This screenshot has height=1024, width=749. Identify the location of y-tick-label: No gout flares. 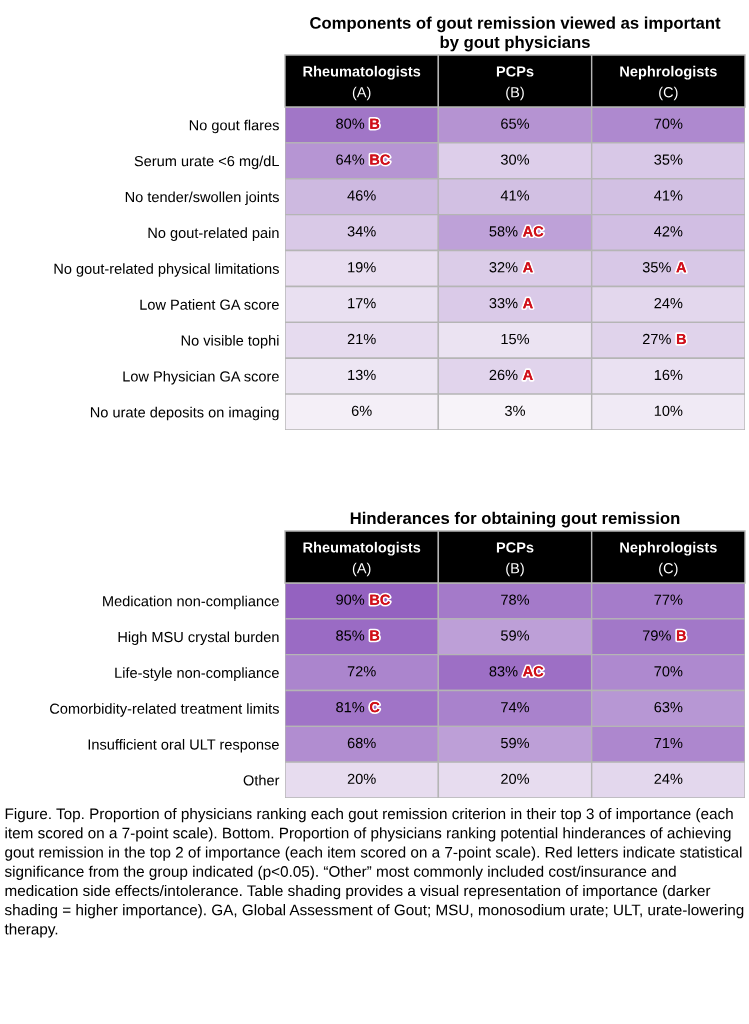
(234, 126).